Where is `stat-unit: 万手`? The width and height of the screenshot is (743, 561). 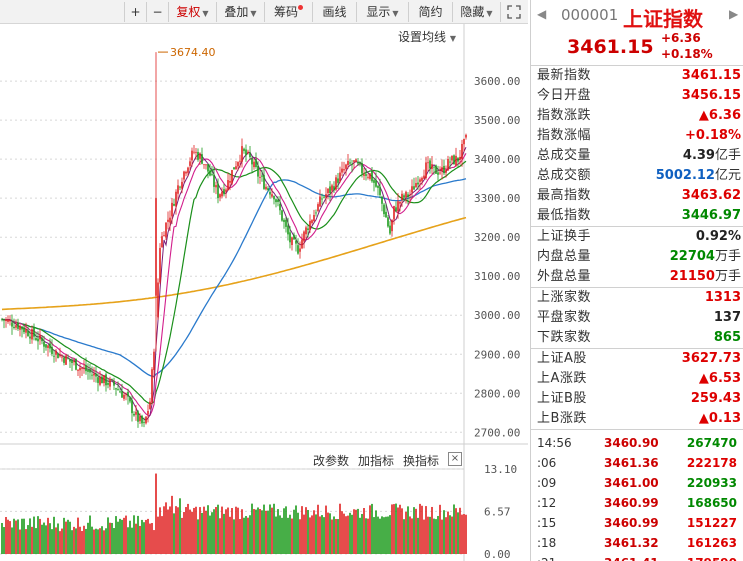 stat-unit: 万手 is located at coordinates (727, 256).